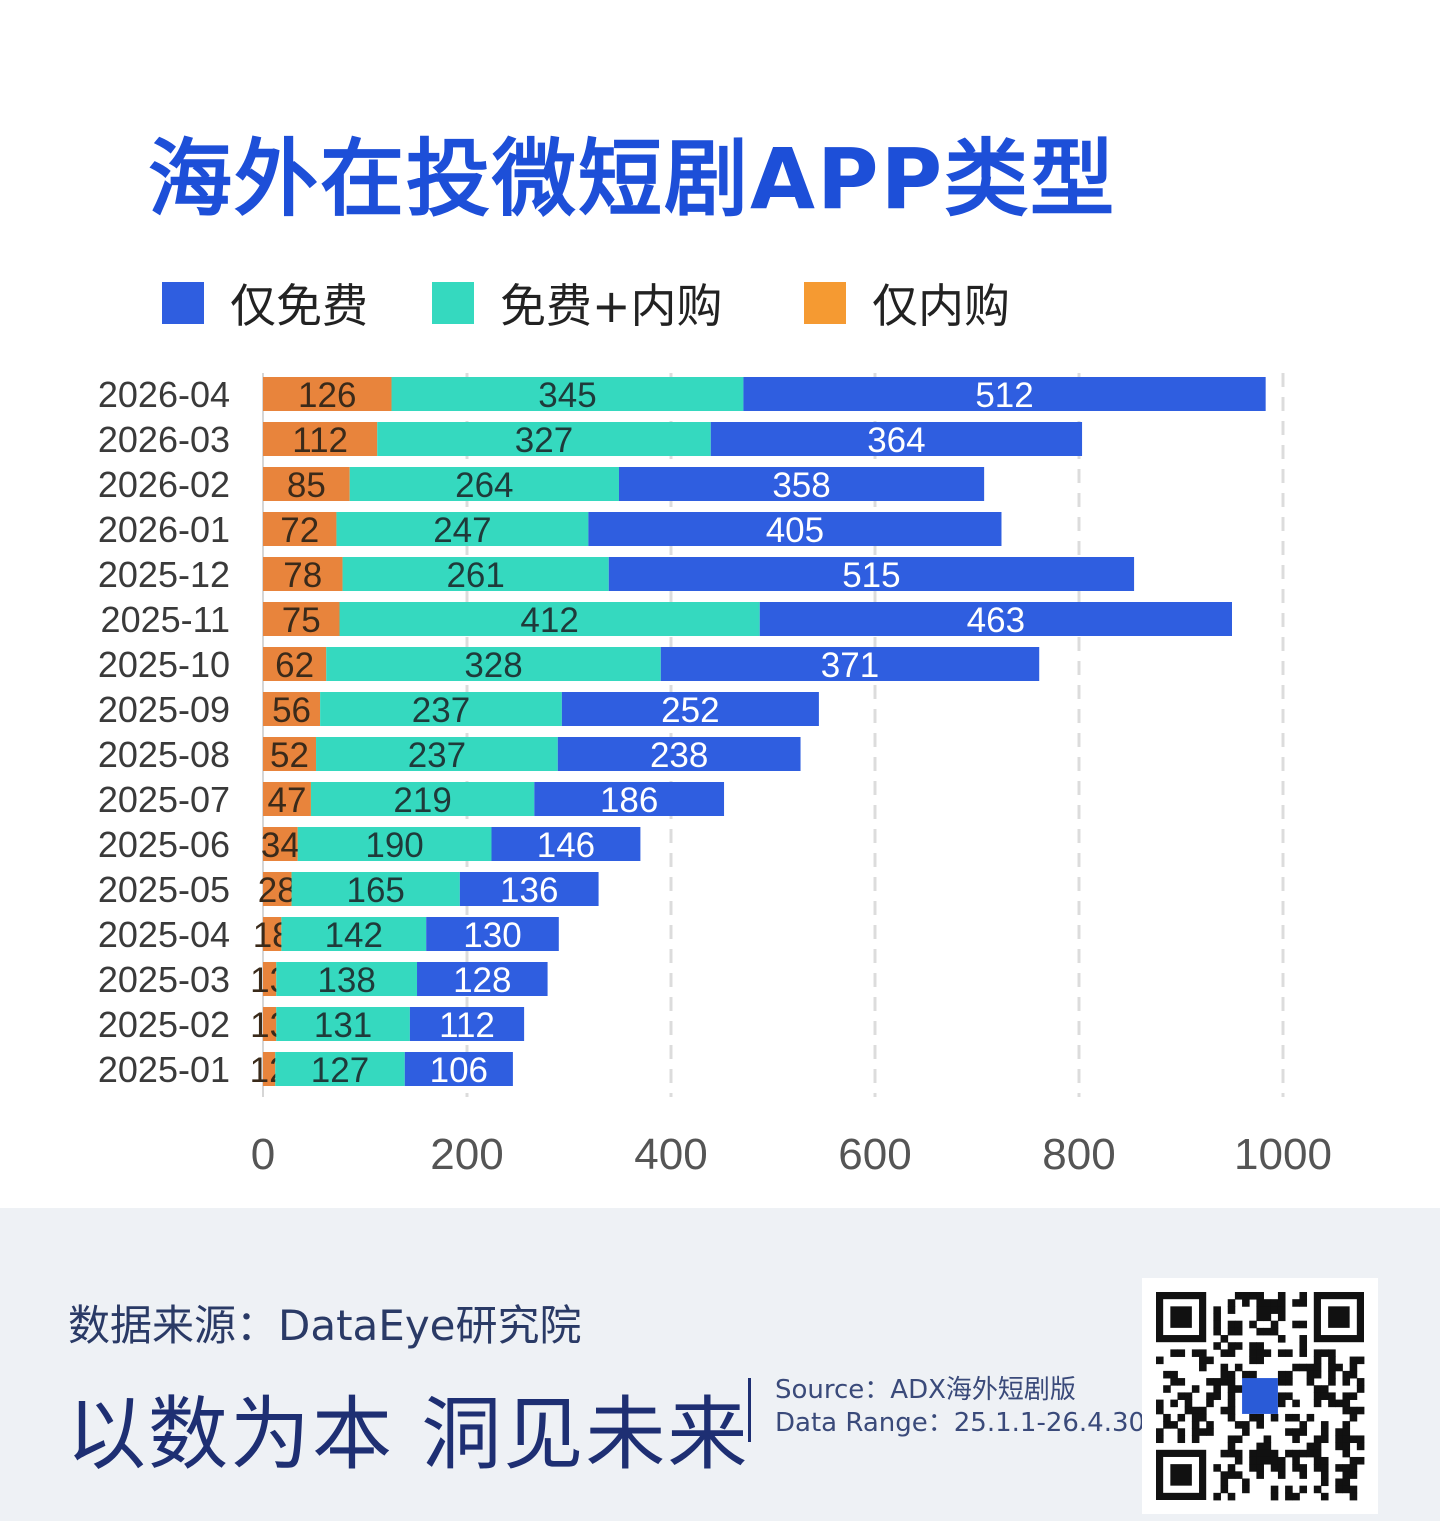  Describe the element at coordinates (632, 179) in the screenshot. I see `chart-title: 海外在投微短剧APP类型` at that location.